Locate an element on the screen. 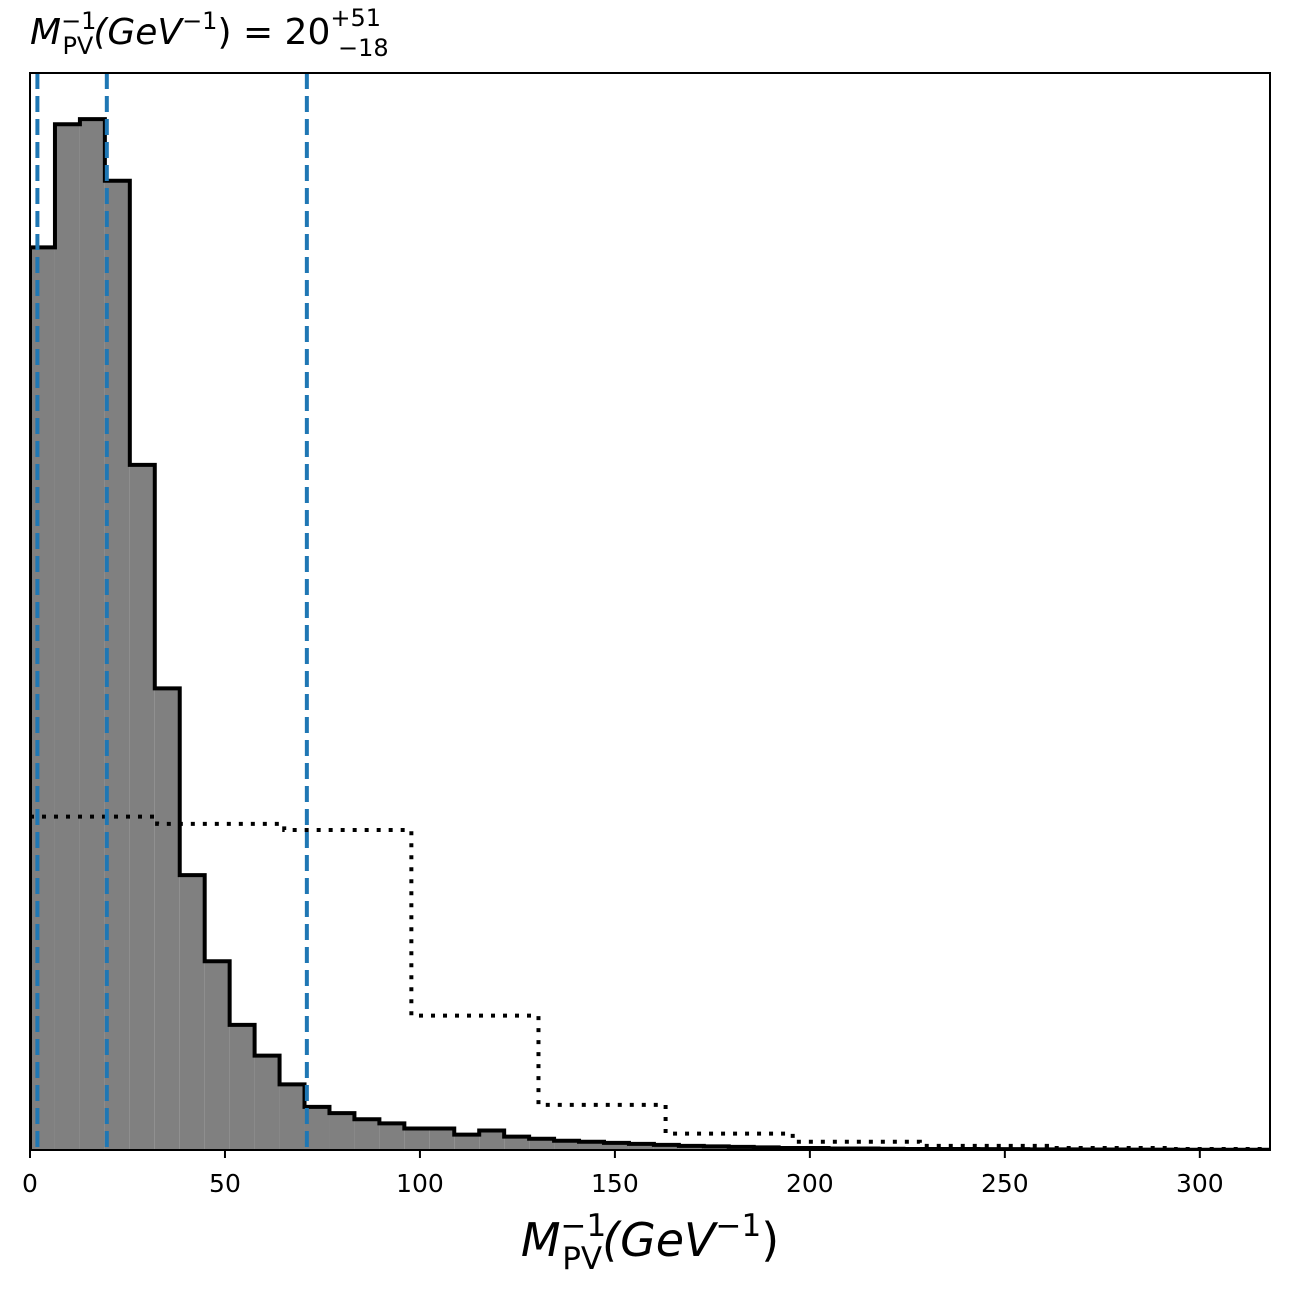  x-tick-label: 150 is located at coordinates (615, 1183).